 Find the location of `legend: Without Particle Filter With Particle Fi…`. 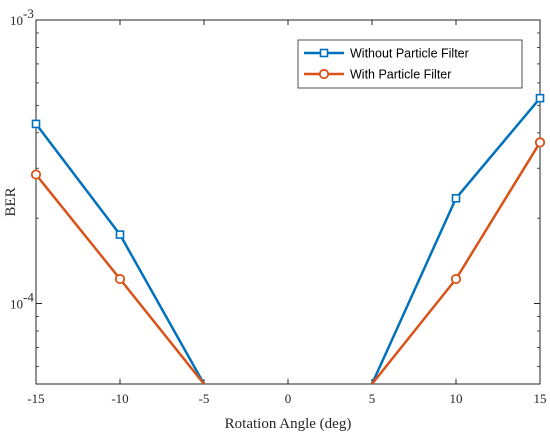

legend: Without Particle Filter With Particle Fi… is located at coordinates (410, 64).